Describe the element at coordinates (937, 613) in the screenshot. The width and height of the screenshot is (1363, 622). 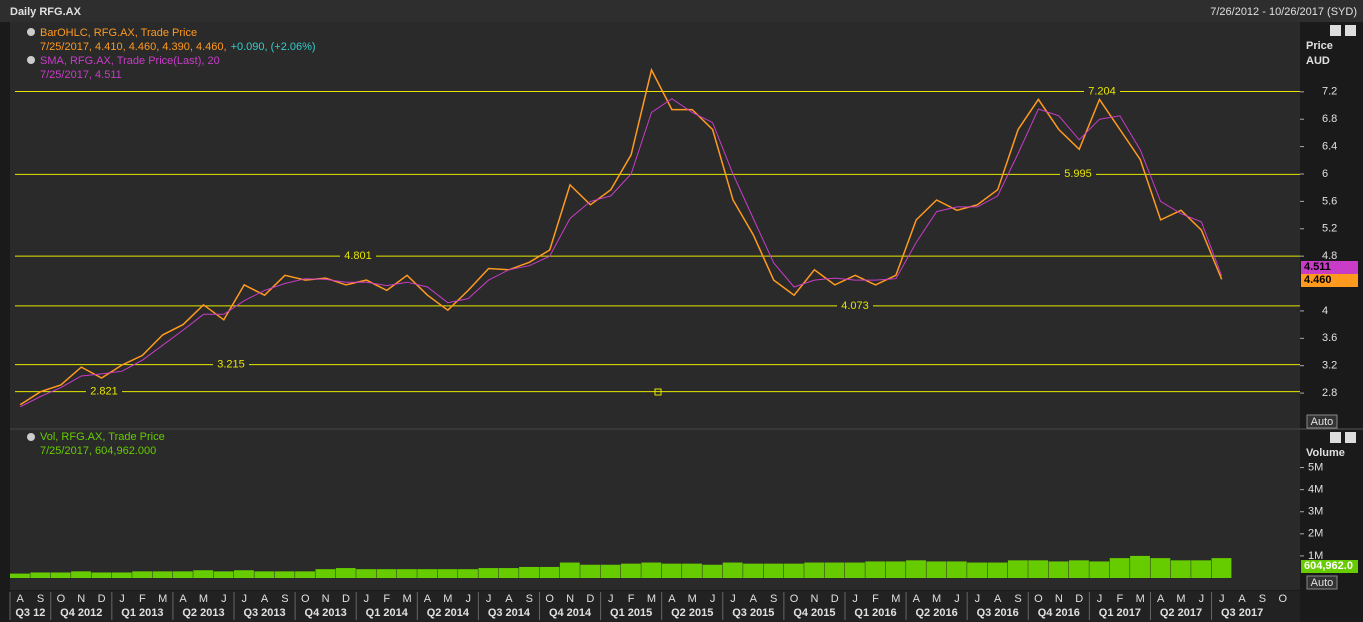
I see `quarter-label: Q2 2016` at that location.